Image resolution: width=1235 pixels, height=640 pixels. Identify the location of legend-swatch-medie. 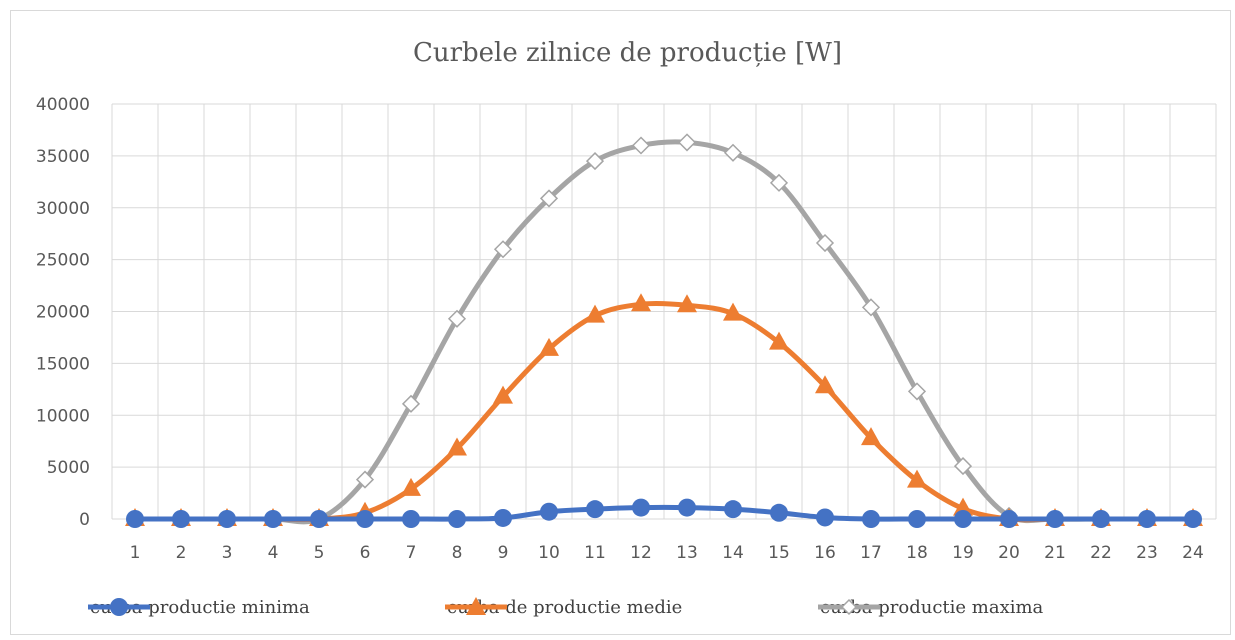
(476, 606).